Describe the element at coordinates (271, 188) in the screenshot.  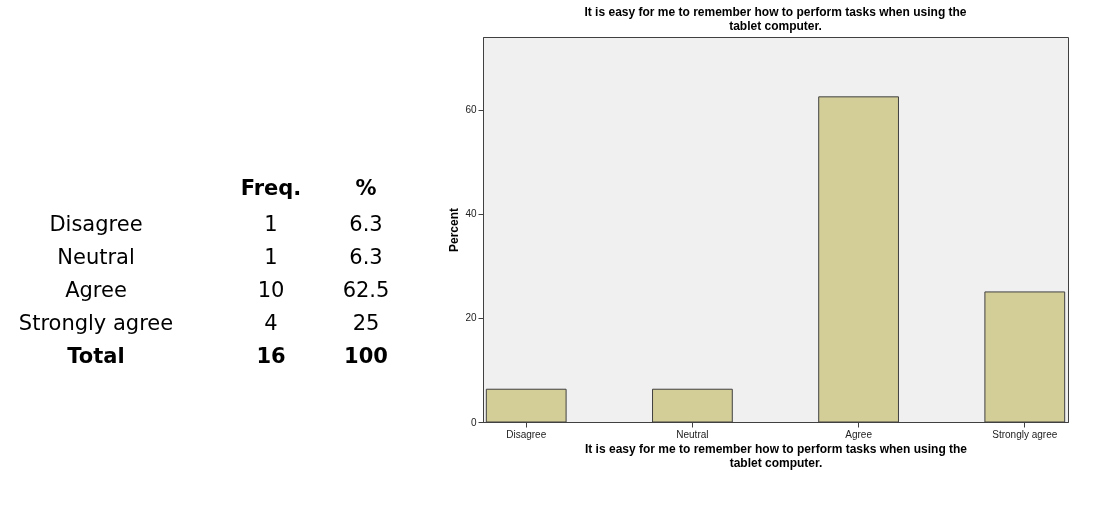
I see `text: Freq.` at that location.